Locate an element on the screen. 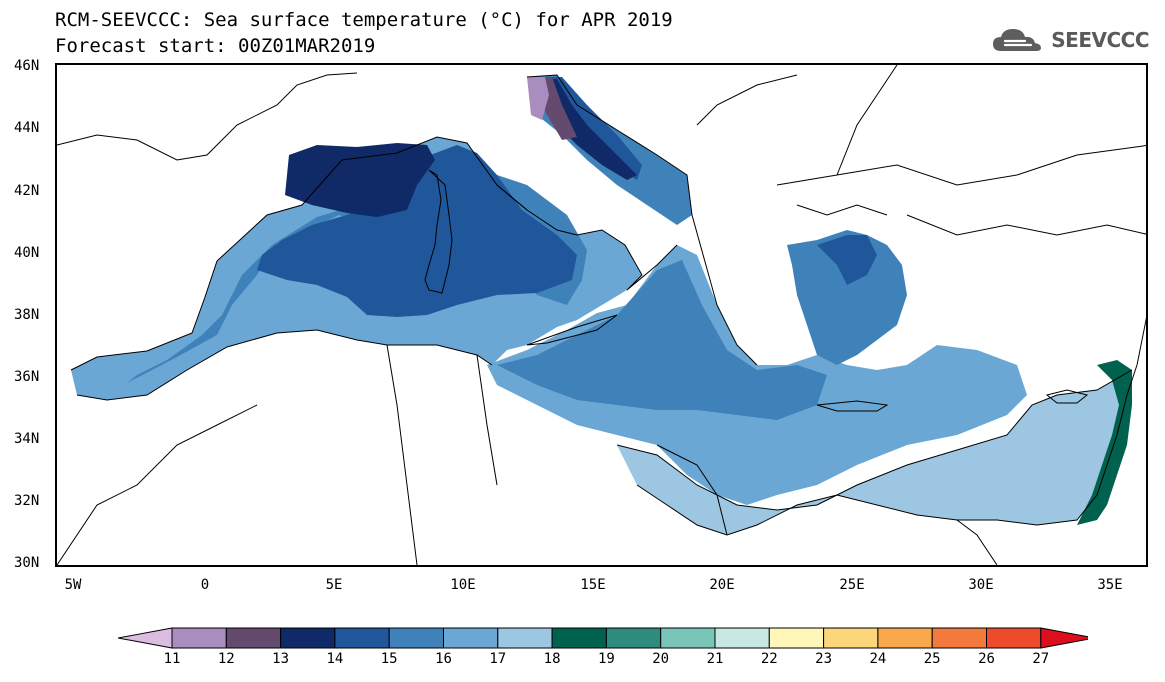 Image resolution: width=1165 pixels, height=682 pixels. lat-label: 38N is located at coordinates (27, 315).